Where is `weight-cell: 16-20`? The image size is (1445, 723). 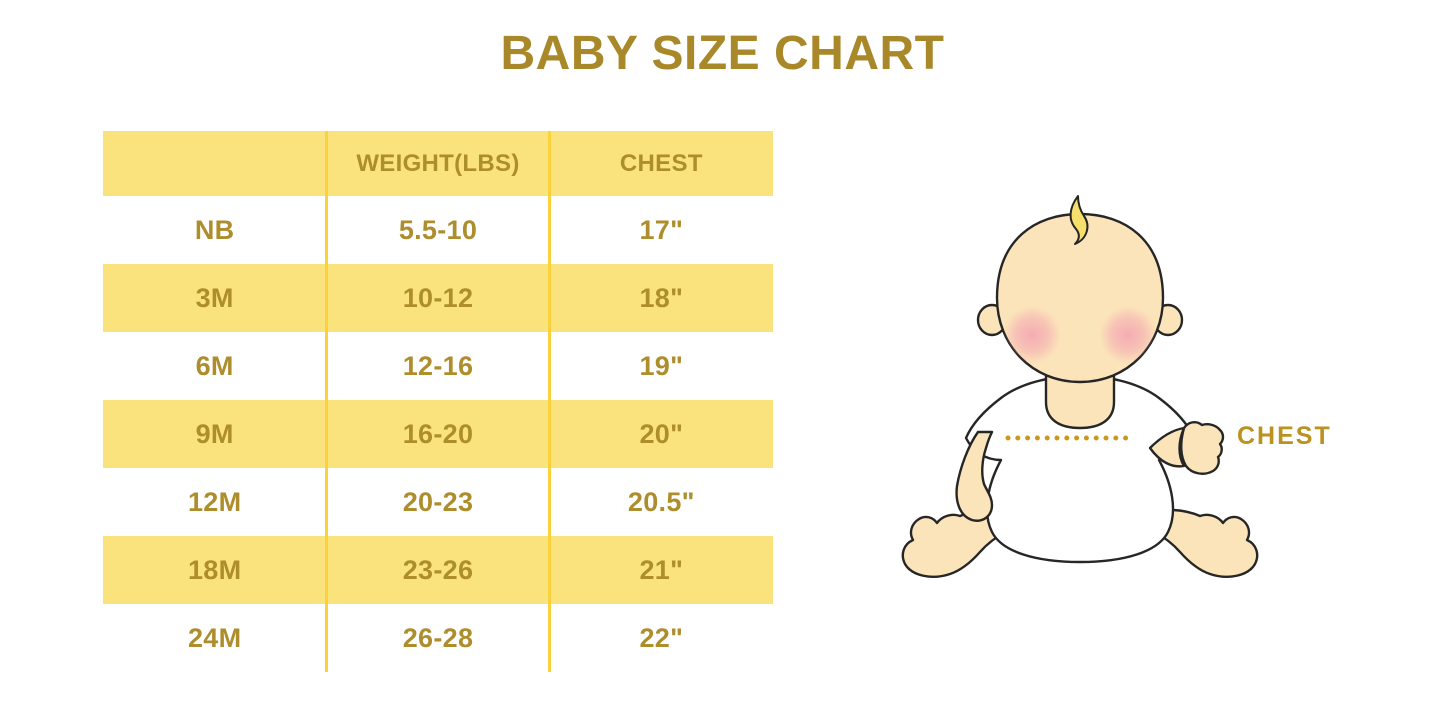 weight-cell: 16-20 is located at coordinates (438, 433).